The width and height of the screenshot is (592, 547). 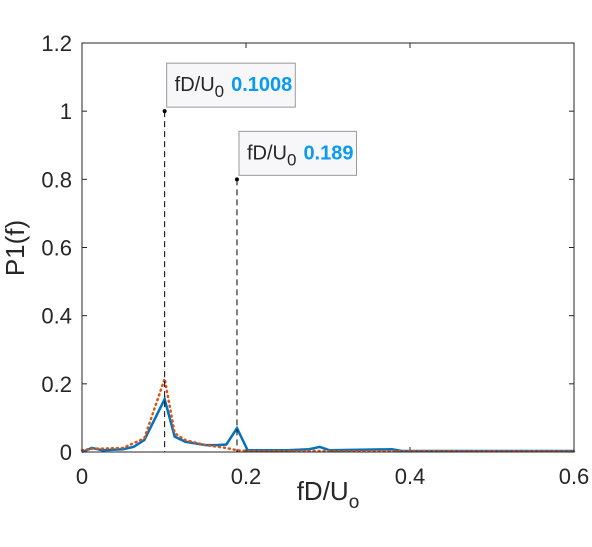 What do you see at coordinates (574, 476) in the screenshot?
I see `x-tick-label: 0.6` at bounding box center [574, 476].